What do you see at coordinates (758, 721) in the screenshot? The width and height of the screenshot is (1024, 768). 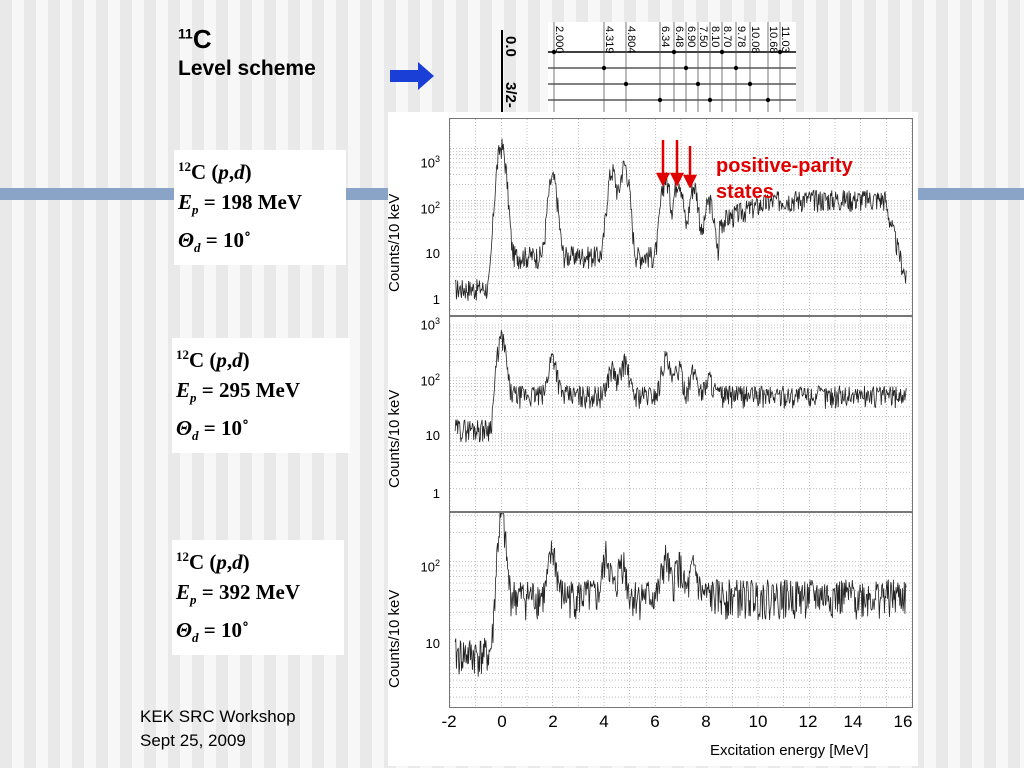 I see `x-tick: 10` at bounding box center [758, 721].